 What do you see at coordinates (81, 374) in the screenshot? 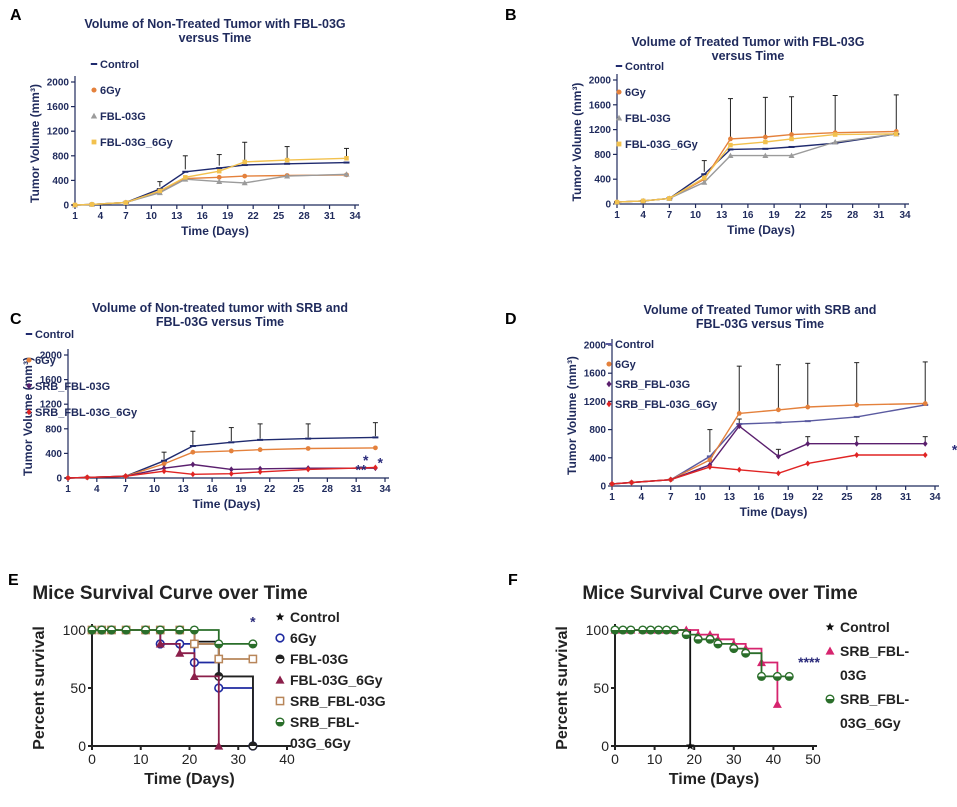
I see `legend: Control 6Gy SRB_FBL-03G SRB_FBL-03G_6Gy` at bounding box center [81, 374].